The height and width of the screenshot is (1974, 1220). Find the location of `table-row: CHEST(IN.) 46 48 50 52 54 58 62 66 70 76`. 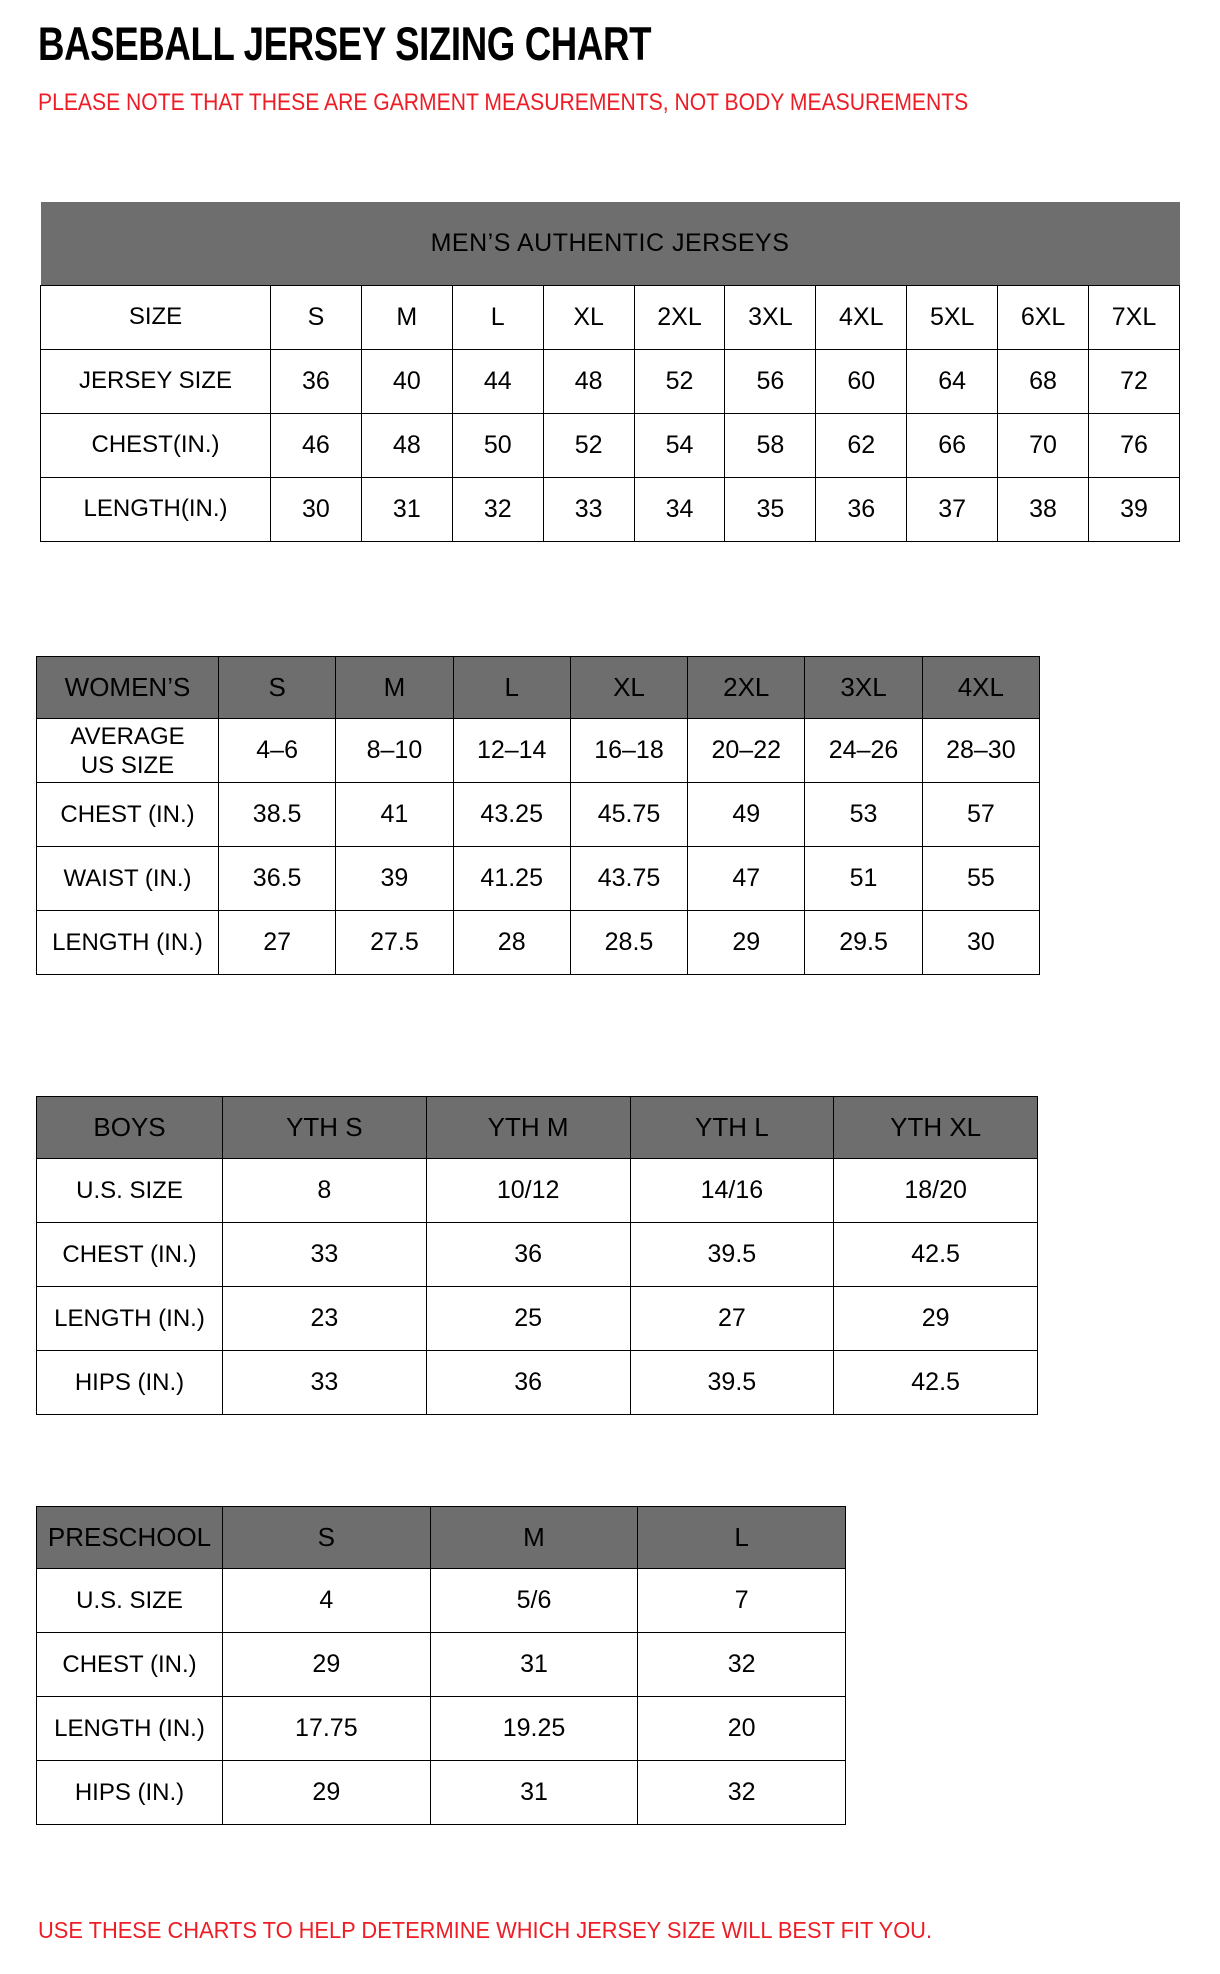

table-row: CHEST(IN.) 46 48 50 52 54 58 62 66 70 76 is located at coordinates (610, 445).